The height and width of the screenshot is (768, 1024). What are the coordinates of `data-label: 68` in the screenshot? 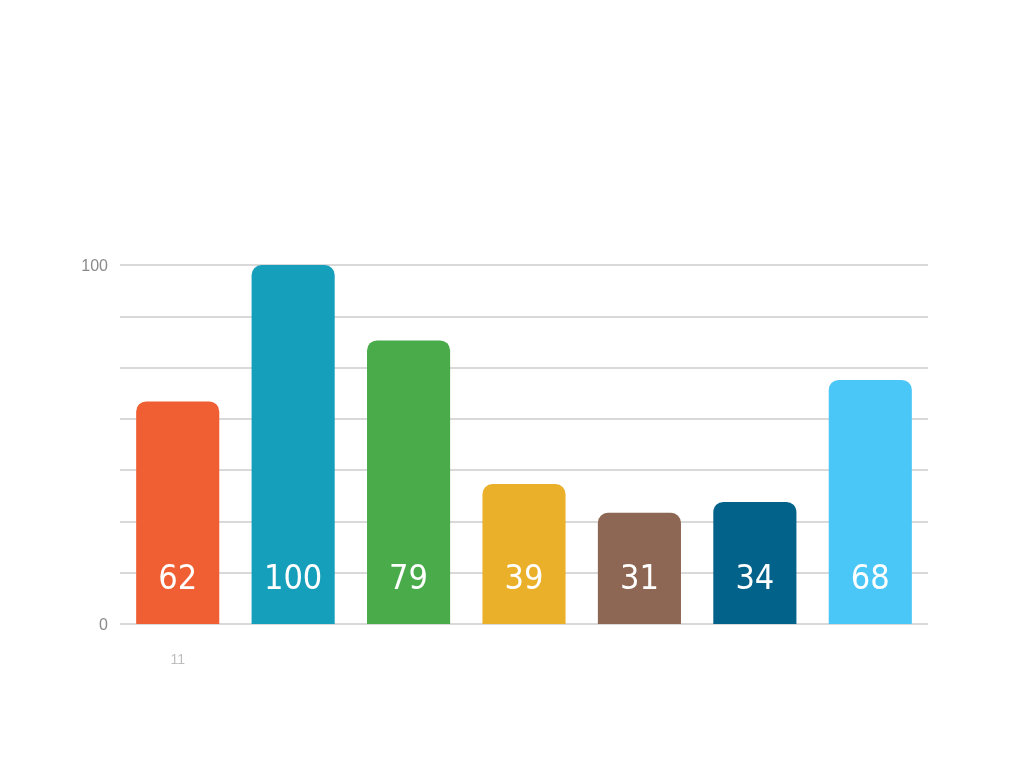 It's located at (870, 577).